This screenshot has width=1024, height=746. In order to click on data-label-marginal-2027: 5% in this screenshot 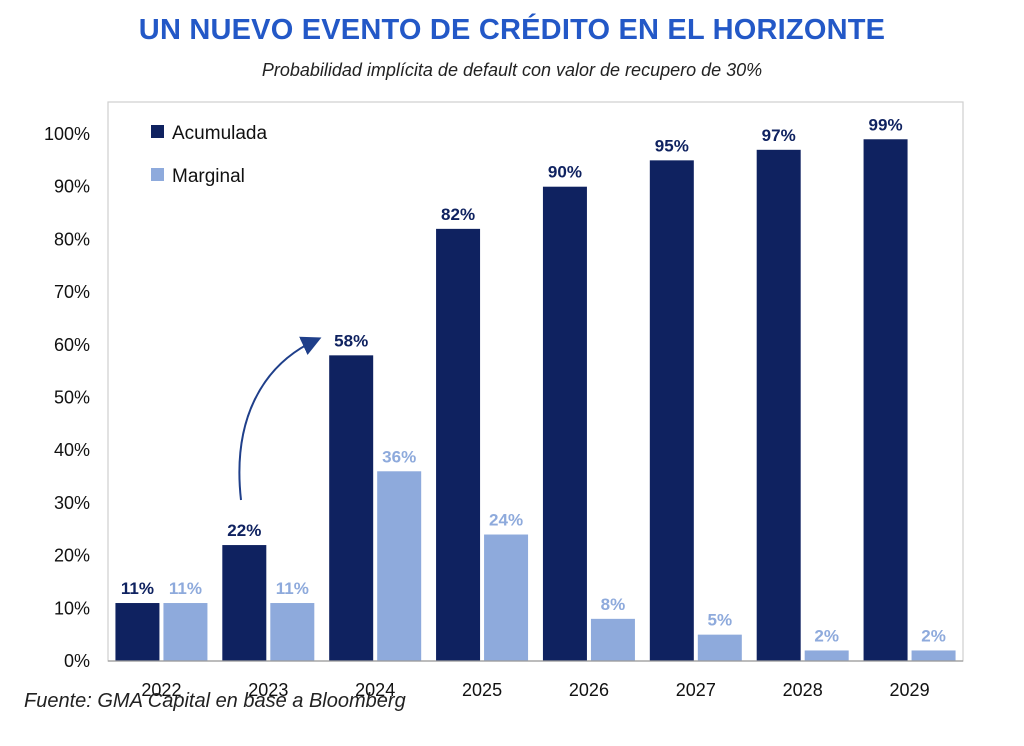, I will do `click(720, 620)`.